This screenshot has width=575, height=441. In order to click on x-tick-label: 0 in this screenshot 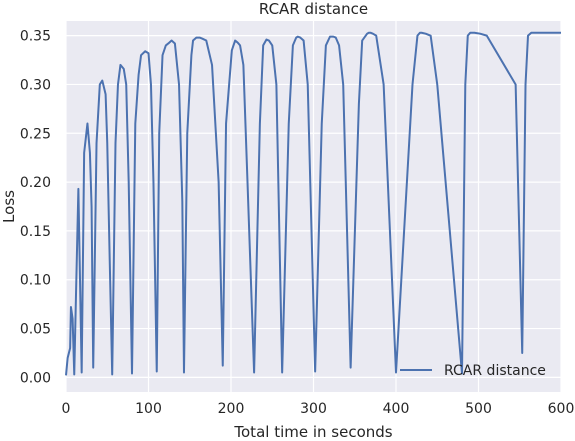, I will do `click(66, 409)`.